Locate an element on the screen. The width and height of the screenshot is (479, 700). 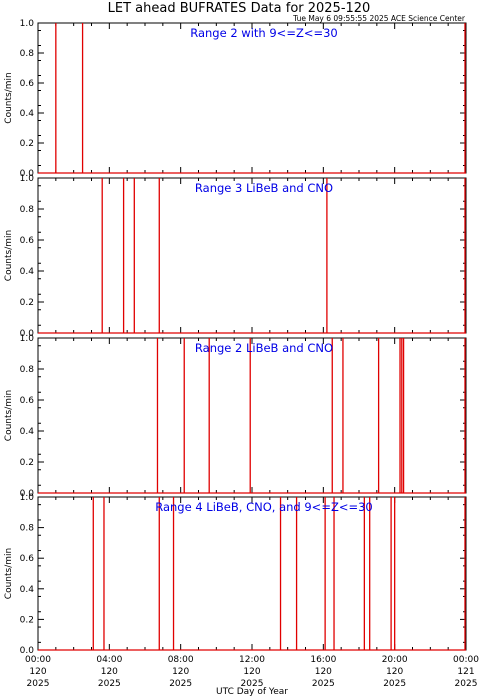
x-tick-label: 121 is located at coordinates (465, 672).